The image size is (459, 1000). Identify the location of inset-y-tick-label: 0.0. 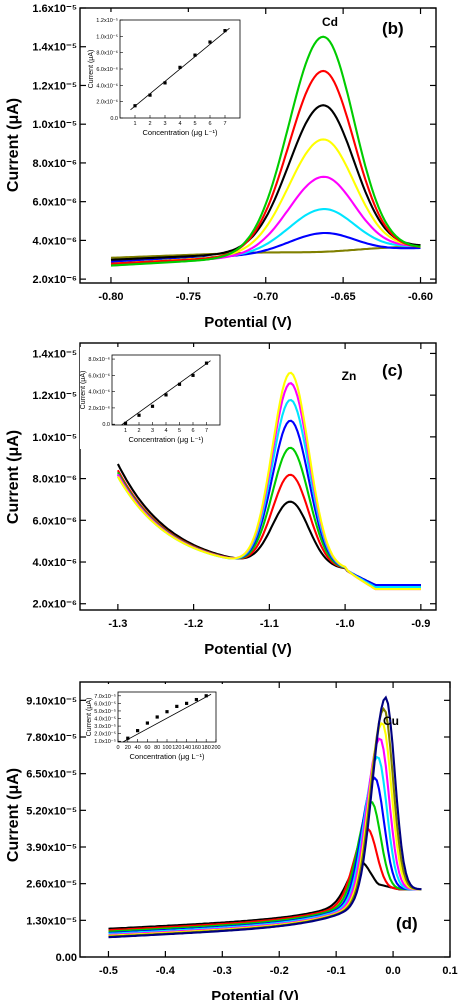
(106, 425).